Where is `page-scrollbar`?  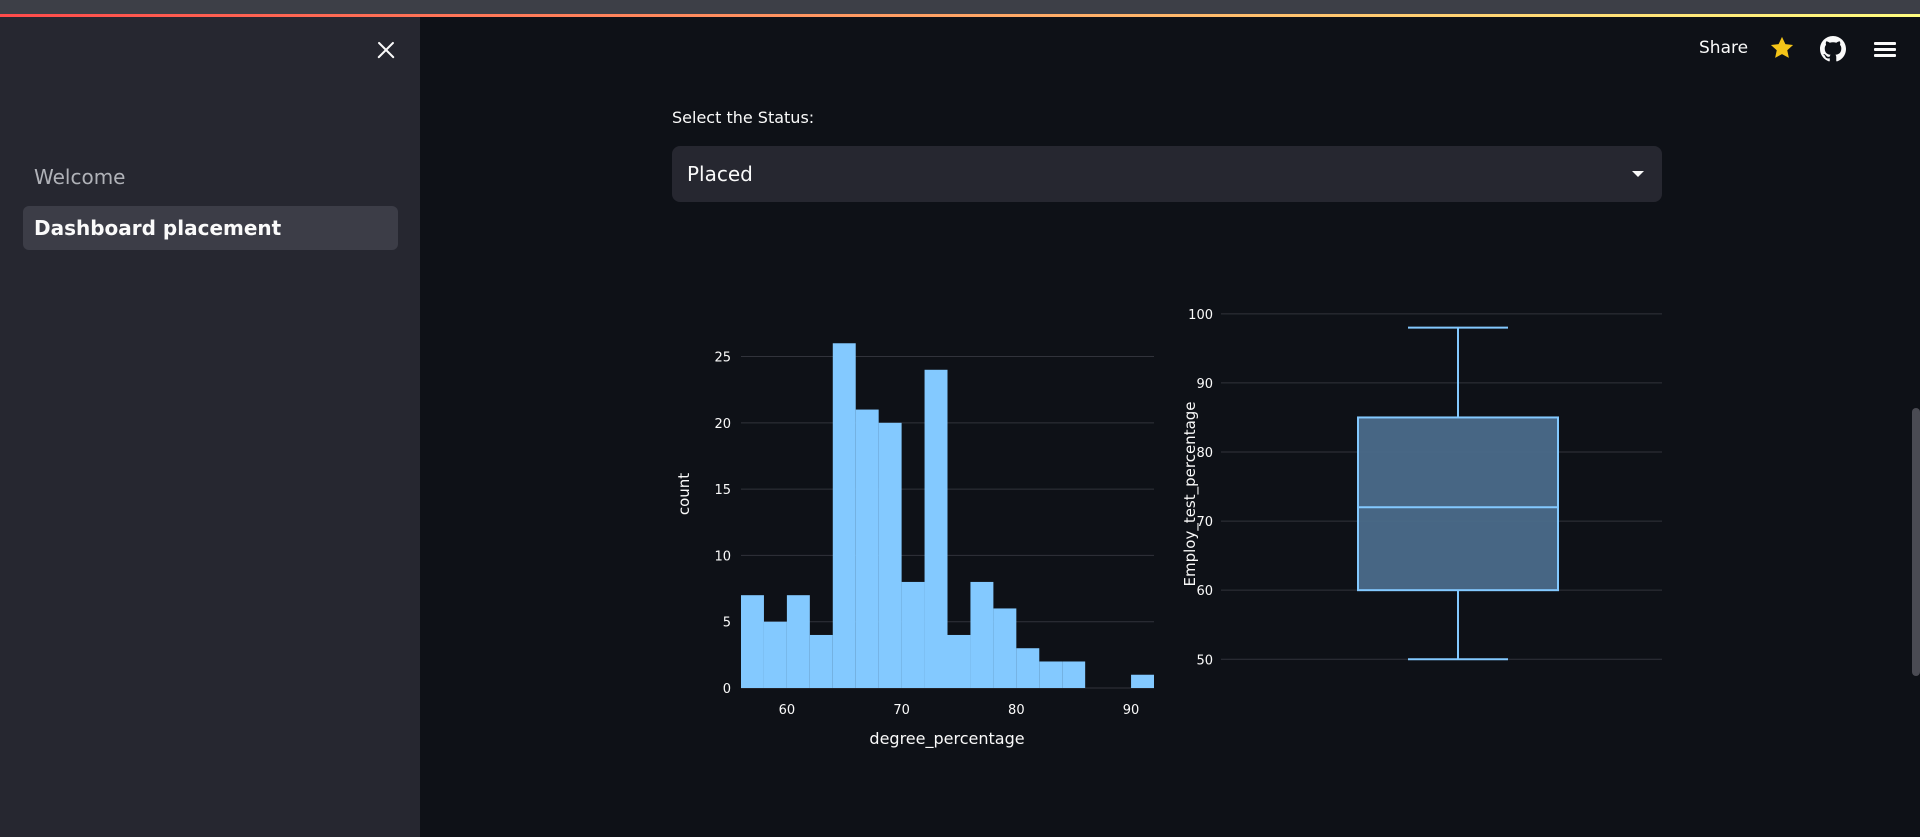
page-scrollbar is located at coordinates (1916, 542).